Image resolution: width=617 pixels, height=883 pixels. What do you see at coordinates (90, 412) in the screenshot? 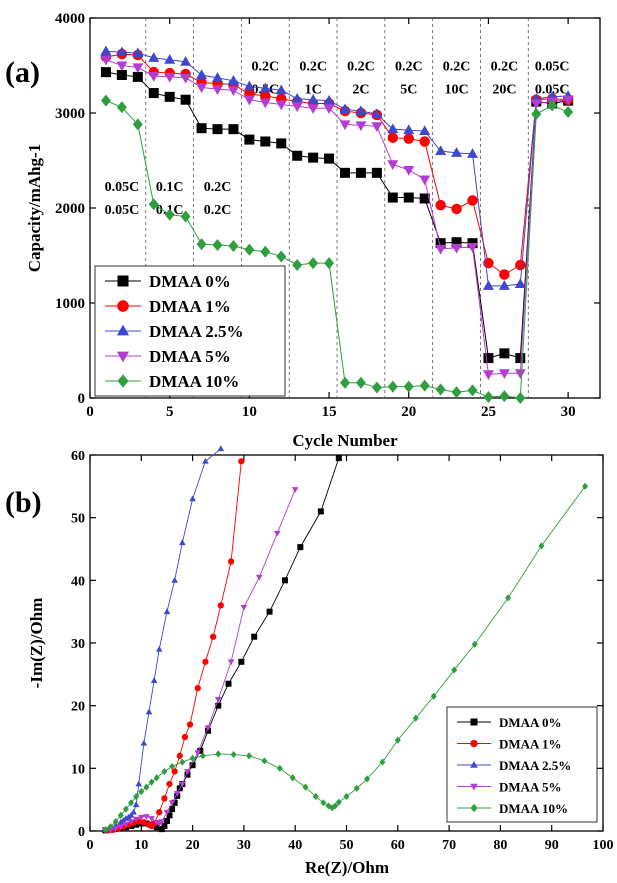
I see `chart-a-x-tick-label: 0` at bounding box center [90, 412].